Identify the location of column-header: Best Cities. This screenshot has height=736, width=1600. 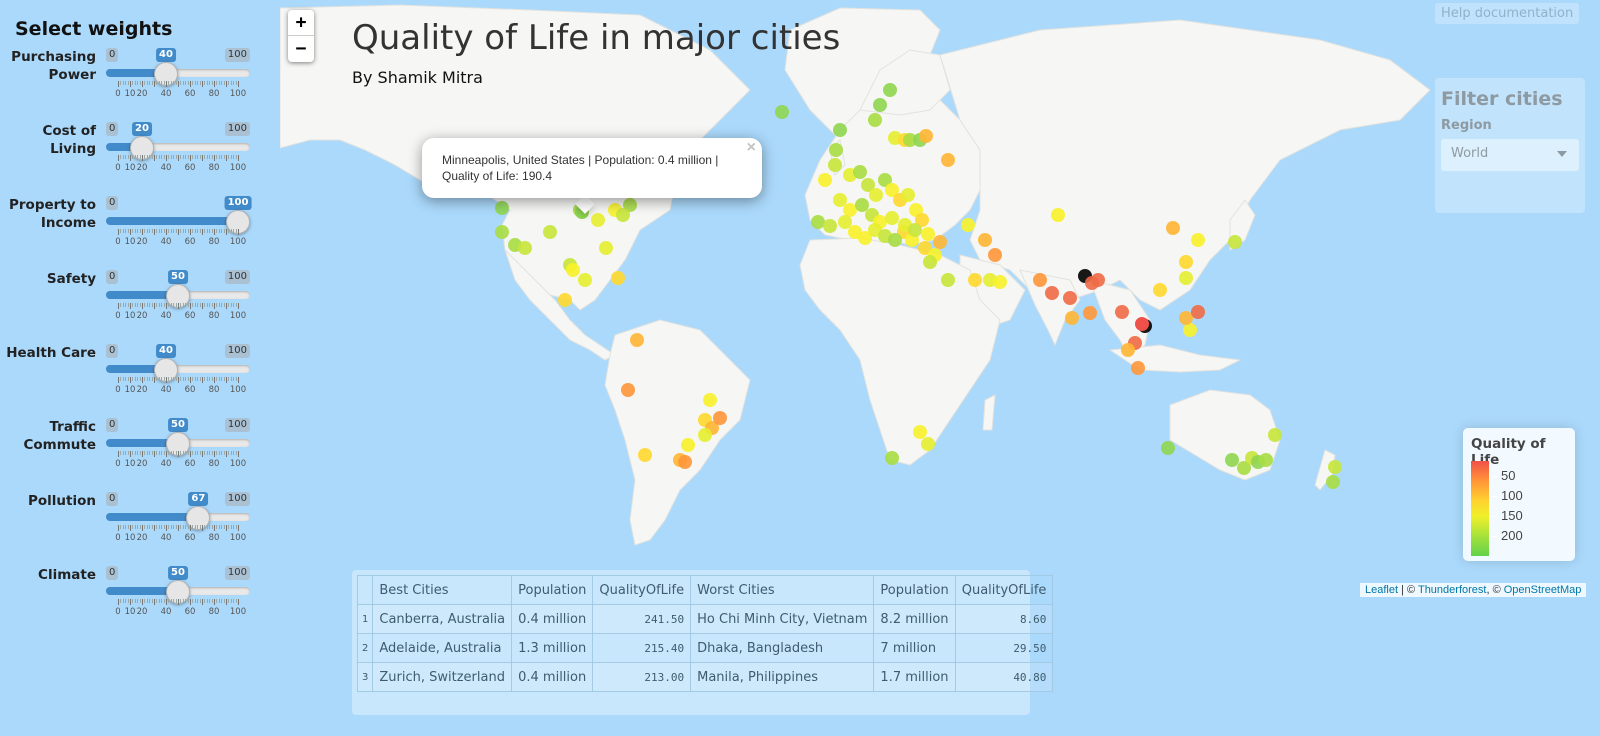
(442, 590).